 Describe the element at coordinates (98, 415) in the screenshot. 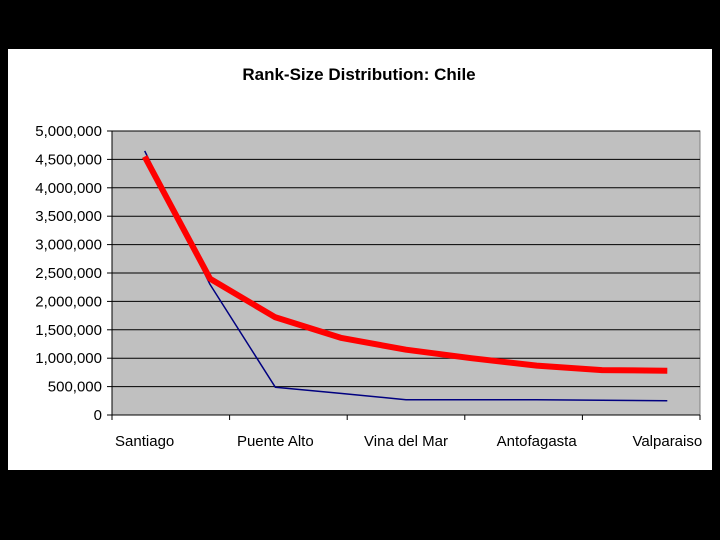

I see `y-tick-label: 0` at that location.